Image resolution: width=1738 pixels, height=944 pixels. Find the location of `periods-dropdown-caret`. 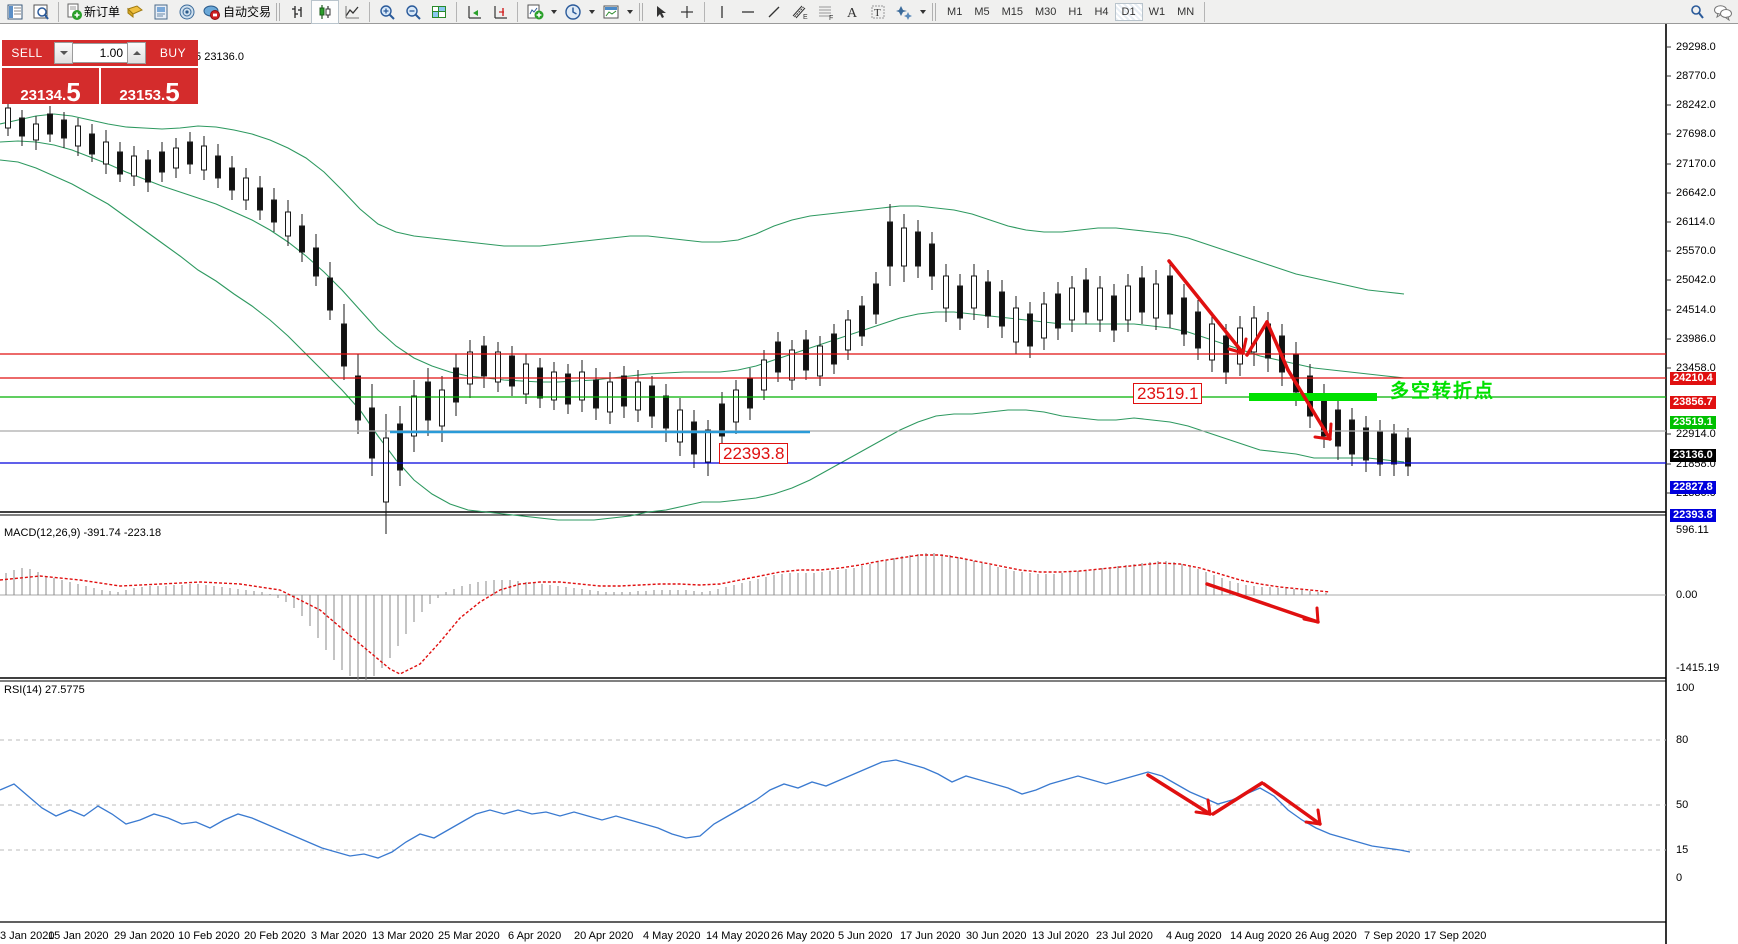

periods-dropdown-caret is located at coordinates (592, 11).